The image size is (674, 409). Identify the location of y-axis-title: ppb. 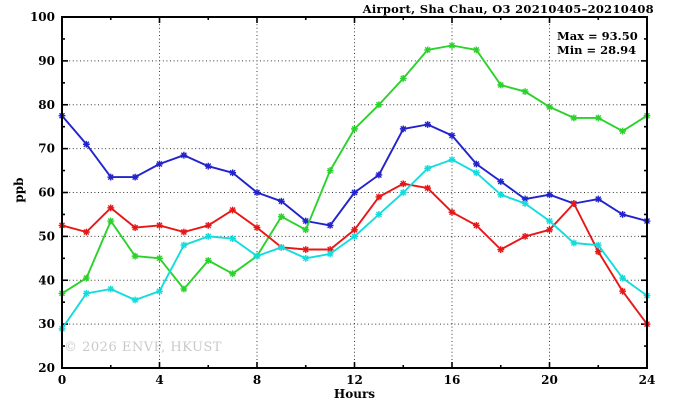
(19, 190).